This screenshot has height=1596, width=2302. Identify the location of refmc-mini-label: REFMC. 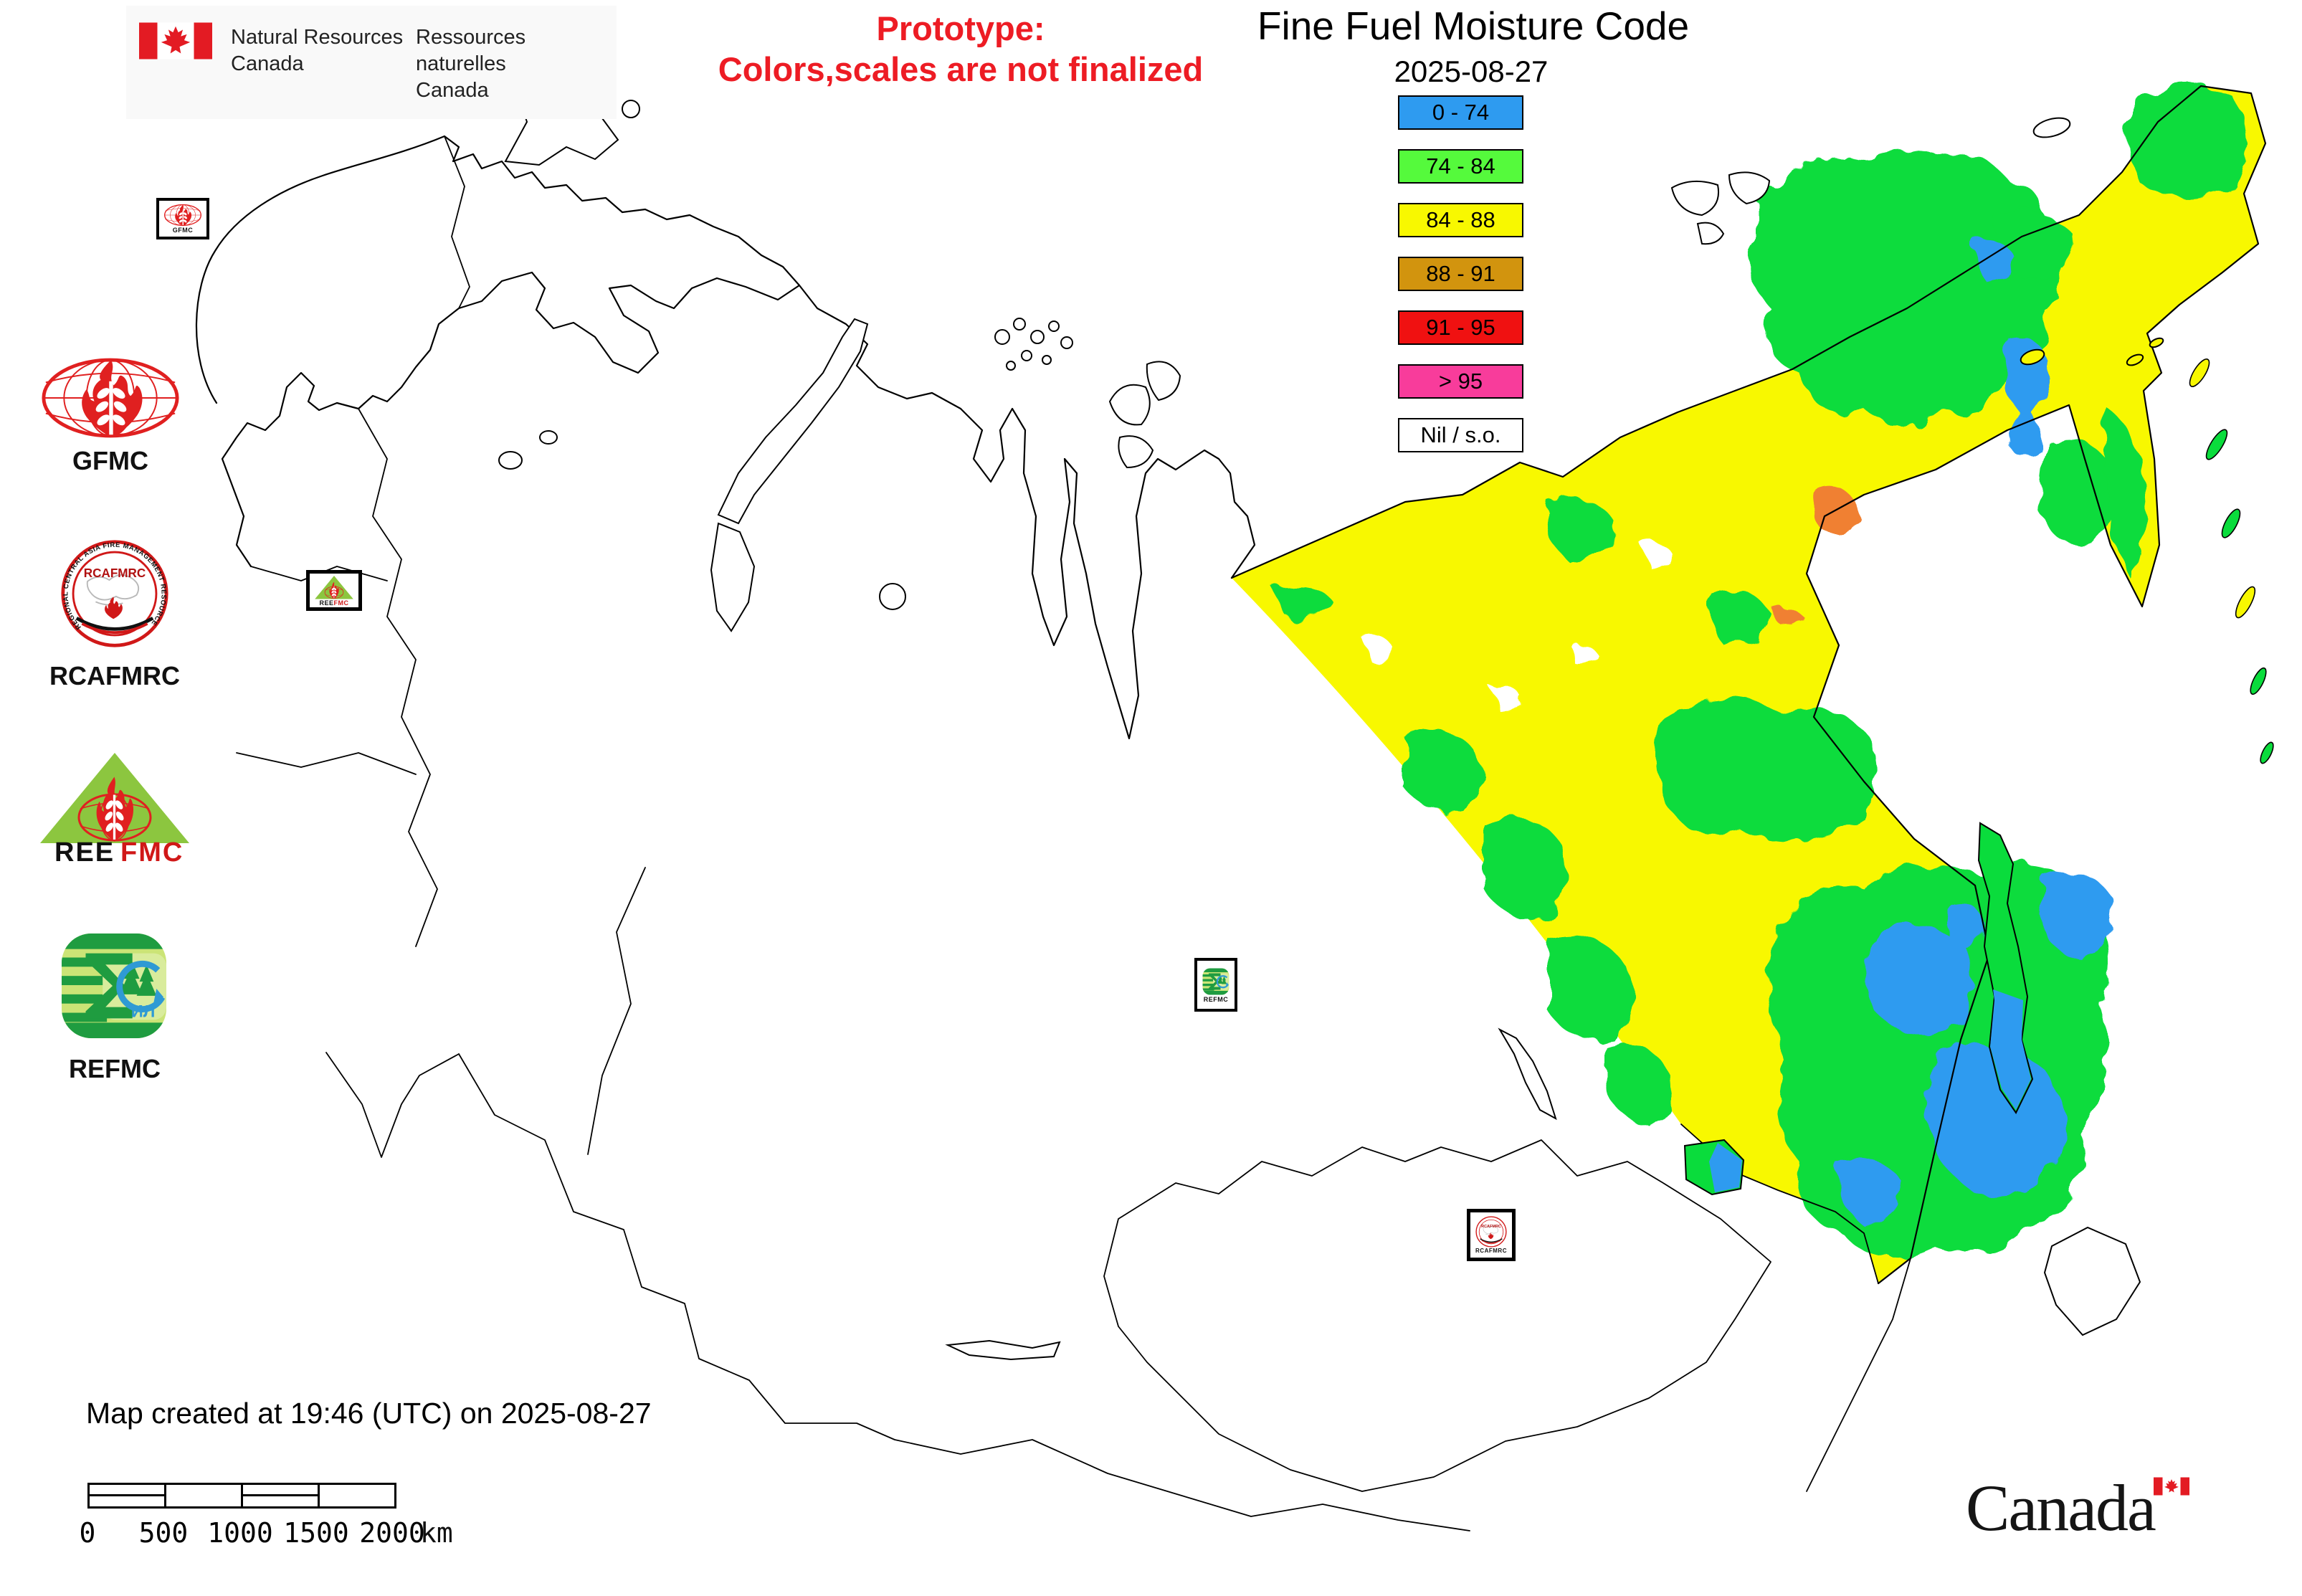
(1216, 999).